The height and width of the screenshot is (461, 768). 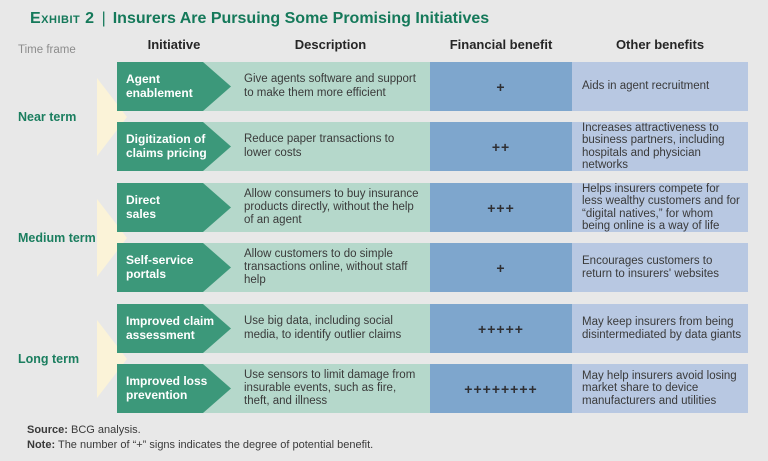 I want to click on time-frame-label: Medium term, so click(x=57, y=237).